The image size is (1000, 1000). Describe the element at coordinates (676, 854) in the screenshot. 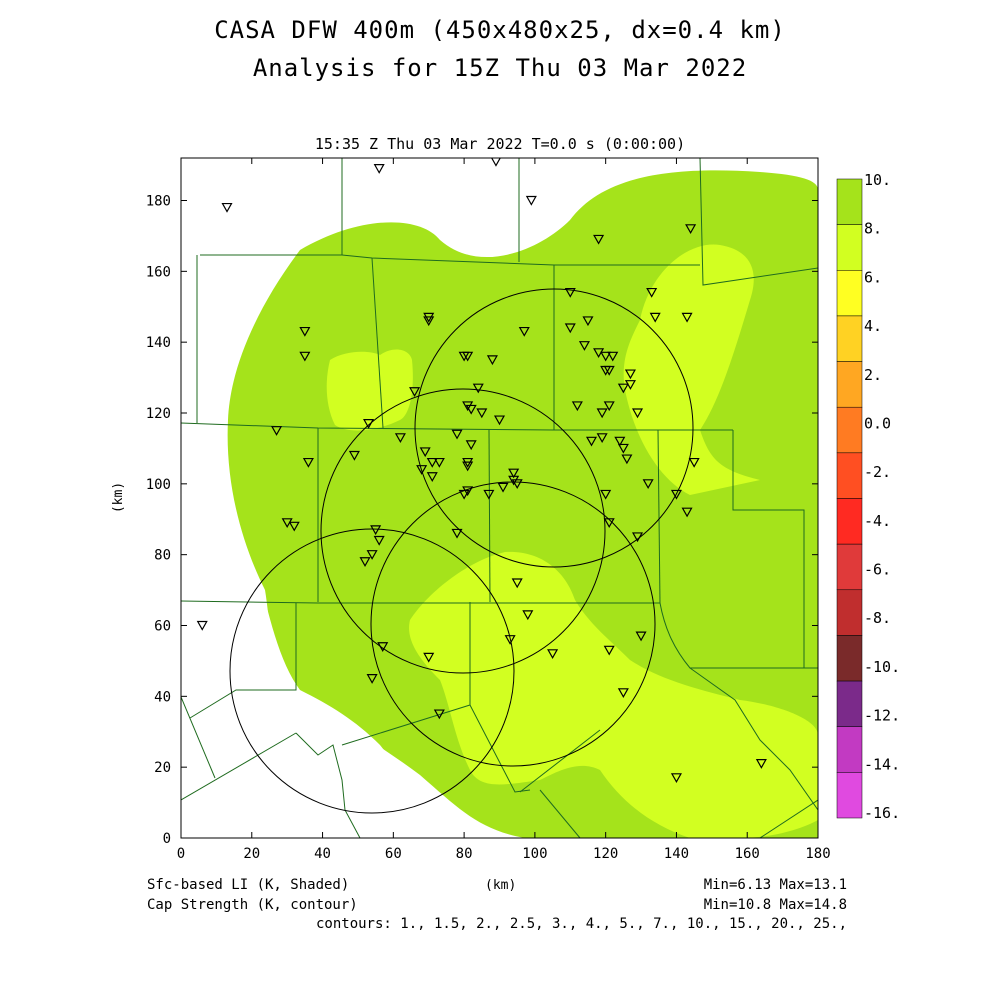

I see `x-tick-label: 140` at that location.